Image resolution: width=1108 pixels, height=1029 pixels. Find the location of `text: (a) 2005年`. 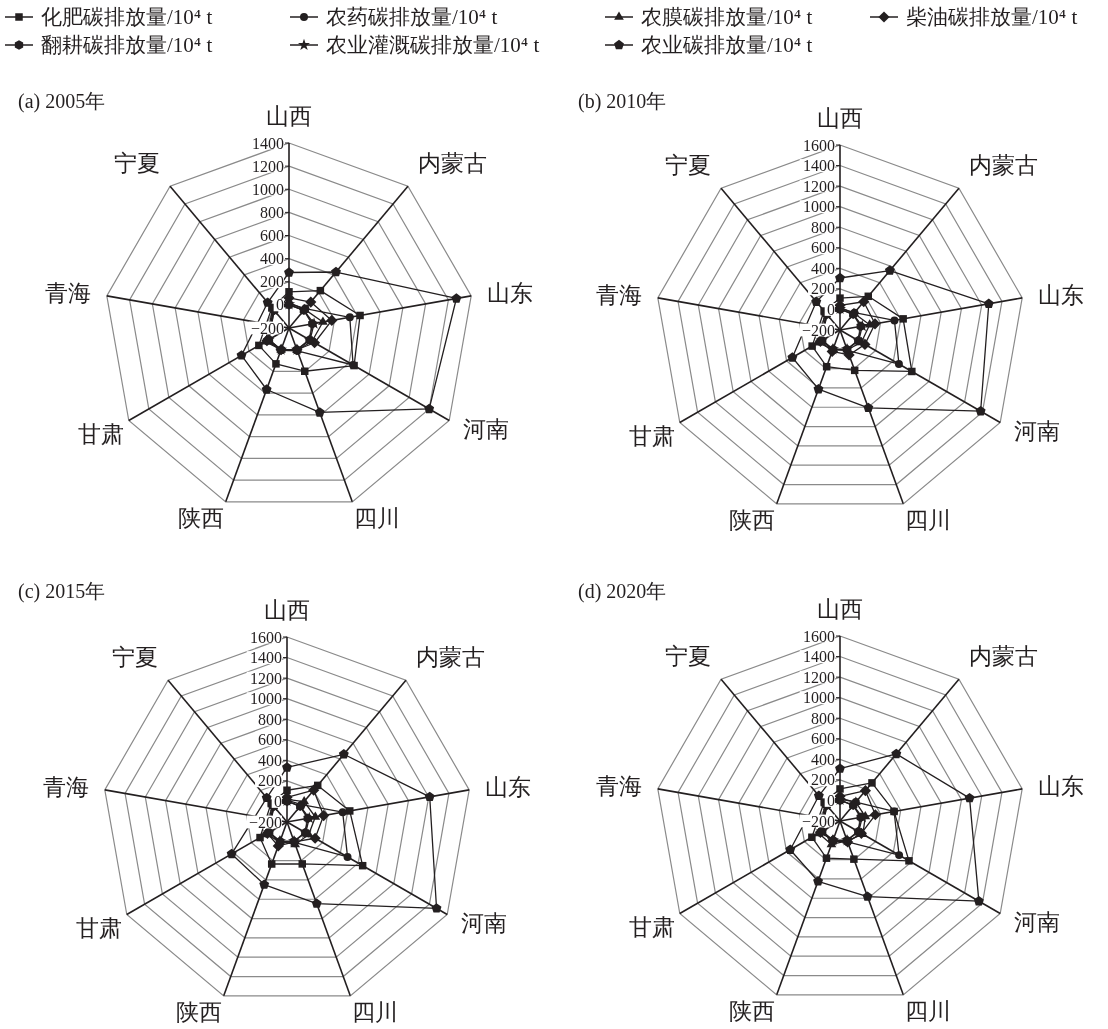

text: (a) 2005年 is located at coordinates (62, 101).